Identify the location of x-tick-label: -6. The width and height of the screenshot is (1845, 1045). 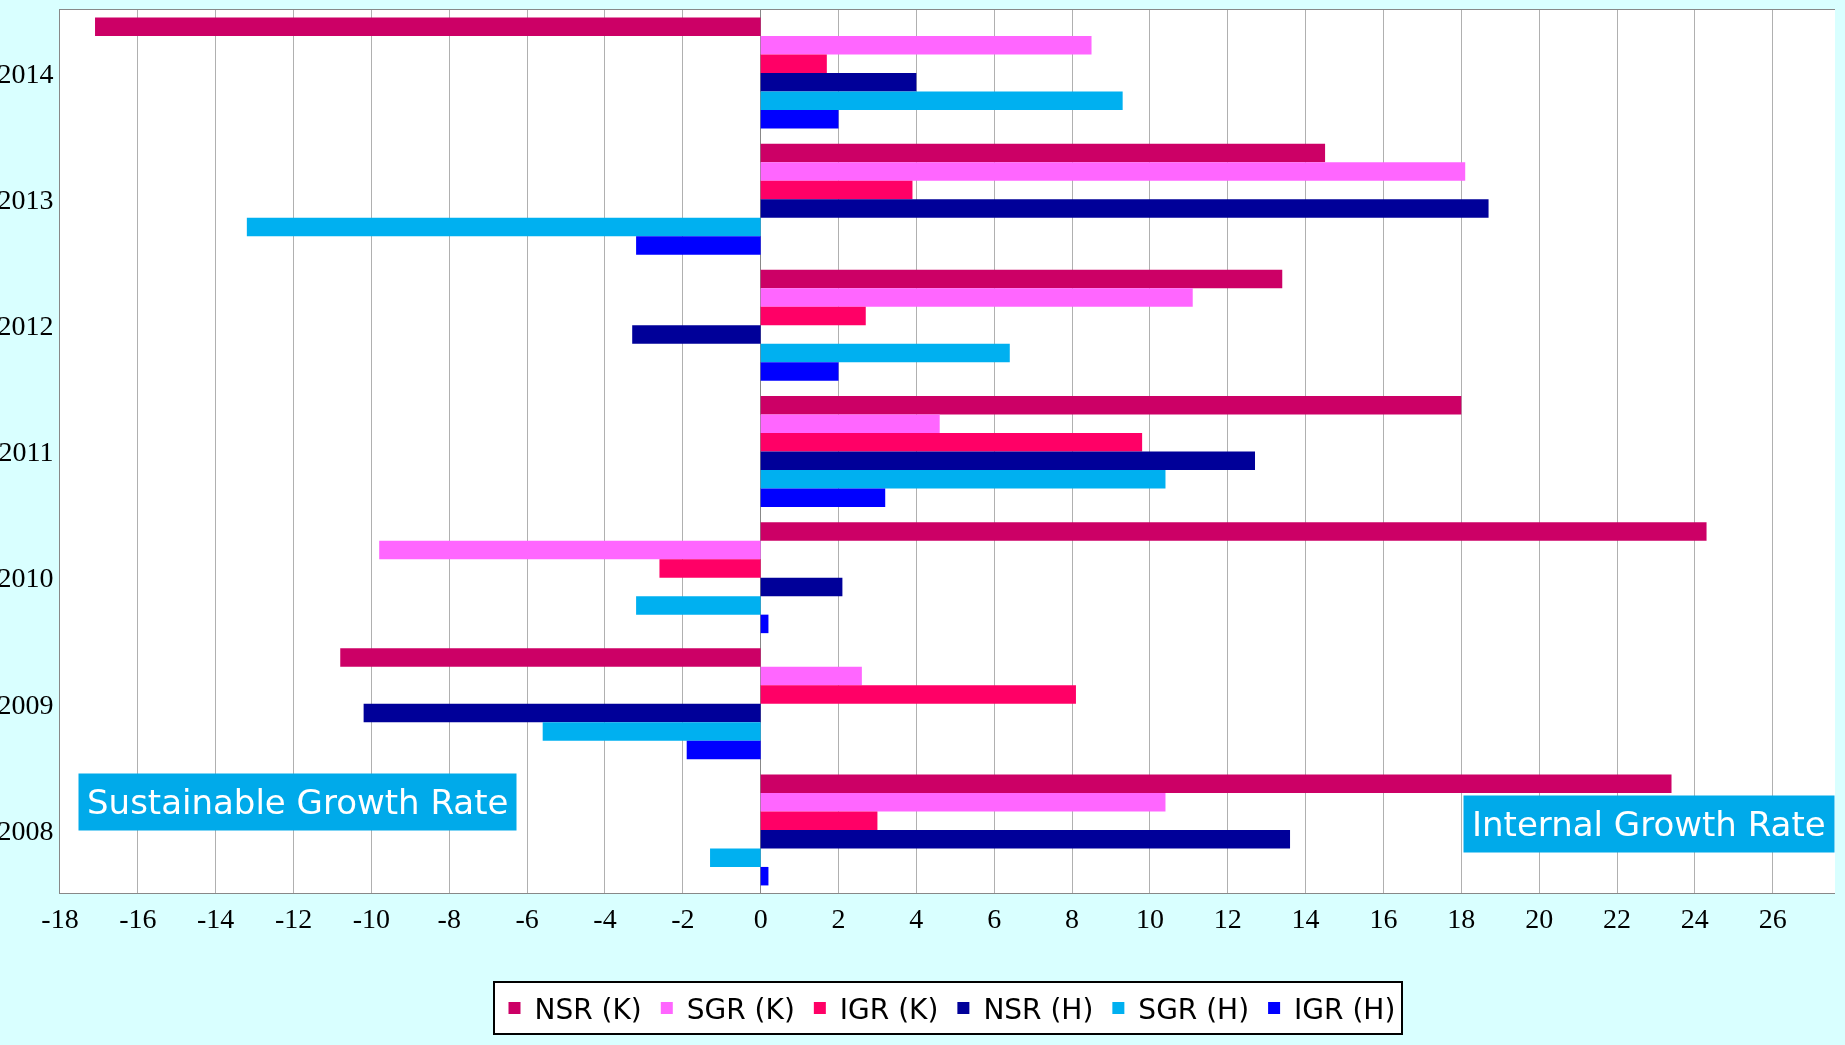
(527, 918).